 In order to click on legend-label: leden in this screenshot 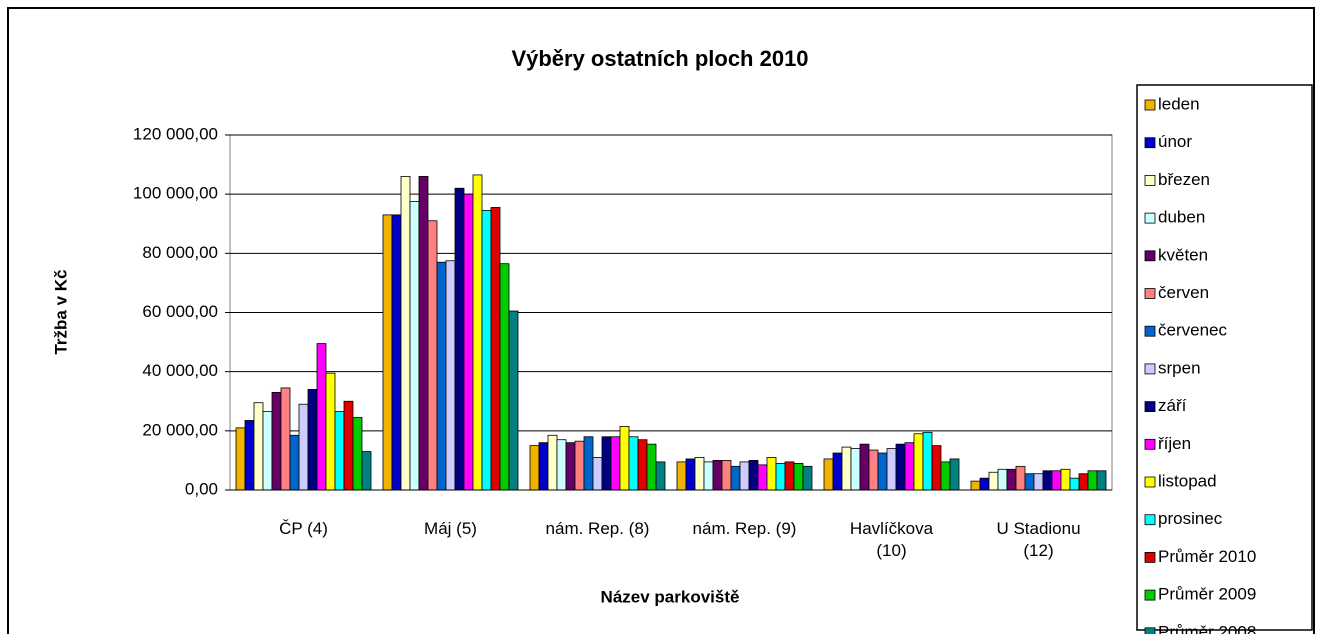, I will do `click(1179, 103)`.